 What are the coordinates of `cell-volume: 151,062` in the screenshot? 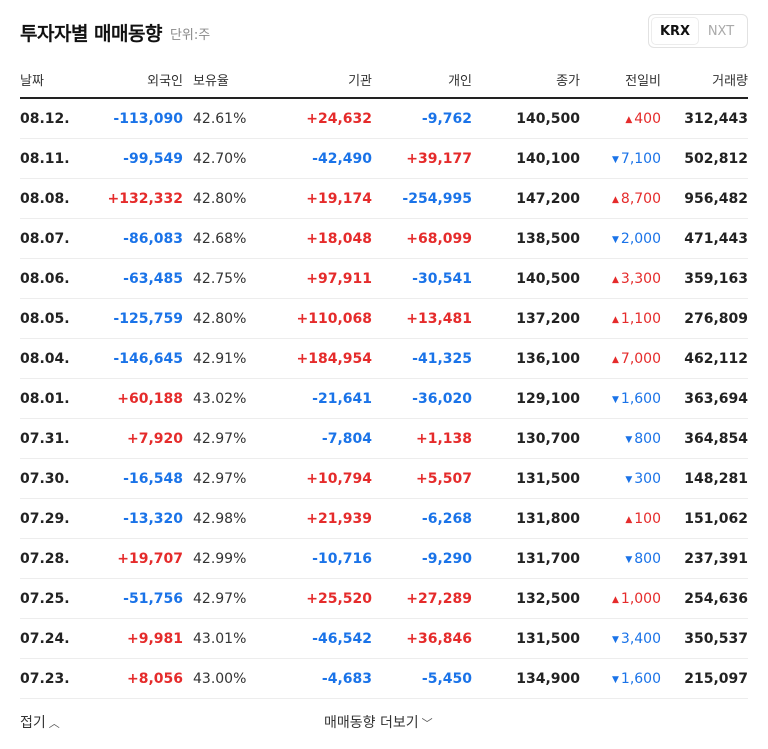 It's located at (704, 518).